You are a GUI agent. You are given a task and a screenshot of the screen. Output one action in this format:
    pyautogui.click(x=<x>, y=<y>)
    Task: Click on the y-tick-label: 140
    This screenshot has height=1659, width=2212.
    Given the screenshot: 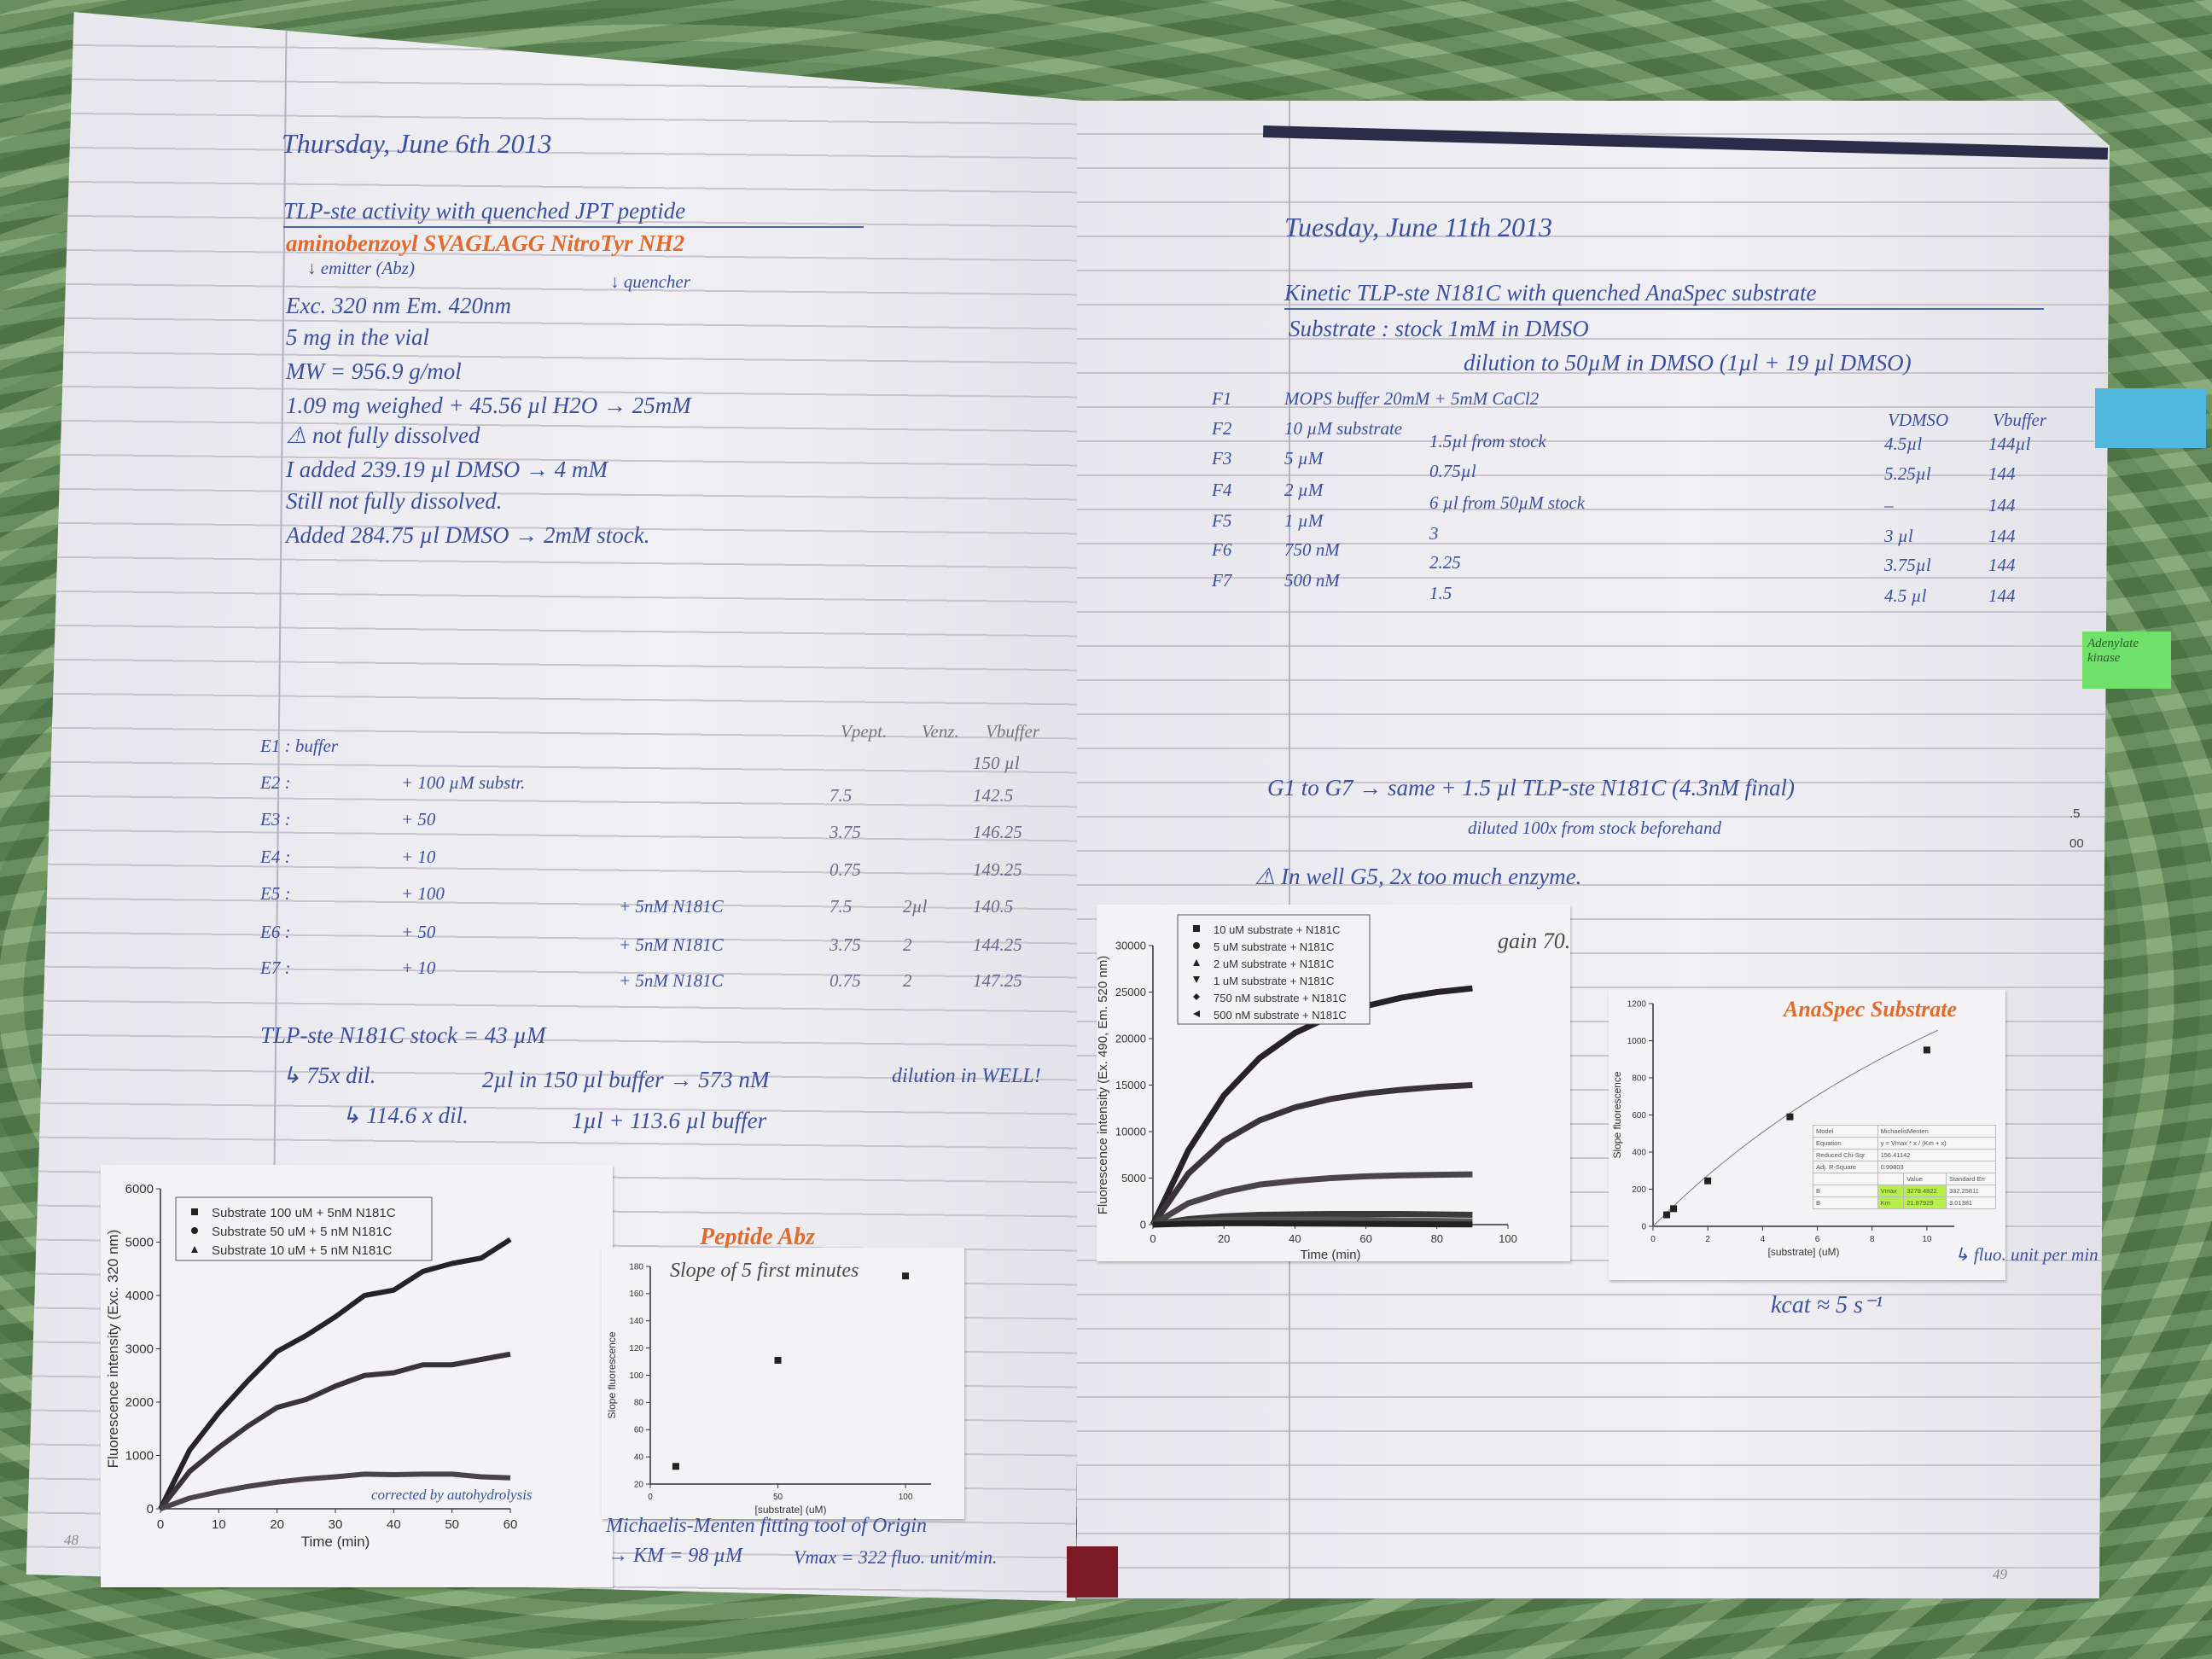 What is the action you would take?
    pyautogui.click(x=636, y=1321)
    